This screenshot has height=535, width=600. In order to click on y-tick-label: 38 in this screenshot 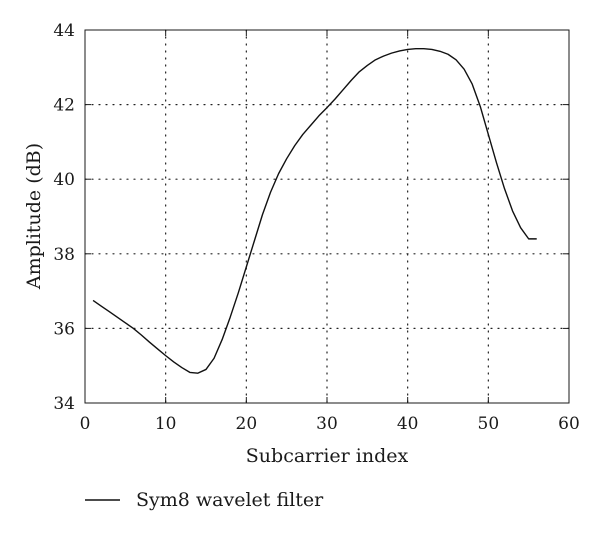, I will do `click(64, 255)`.